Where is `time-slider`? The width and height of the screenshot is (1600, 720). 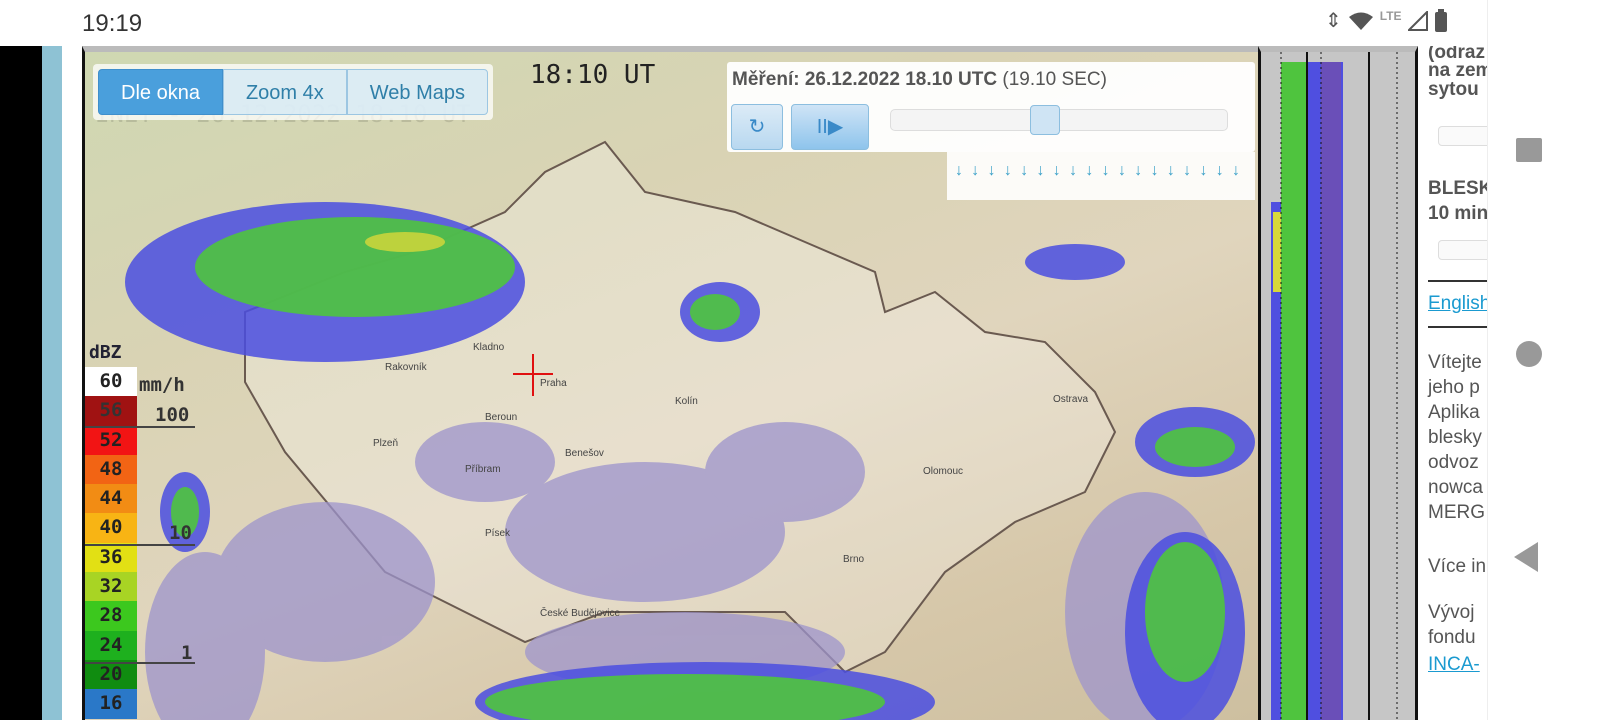 time-slider is located at coordinates (1059, 120).